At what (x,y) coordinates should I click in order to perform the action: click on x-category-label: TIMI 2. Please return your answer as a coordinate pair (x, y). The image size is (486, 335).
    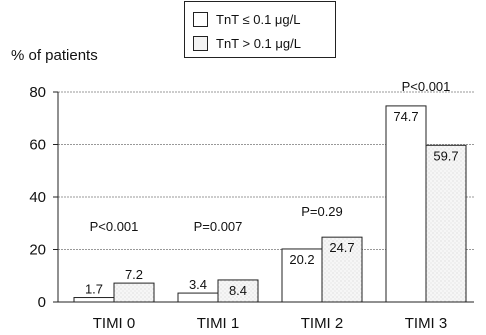
    Looking at the image, I should click on (322, 323).